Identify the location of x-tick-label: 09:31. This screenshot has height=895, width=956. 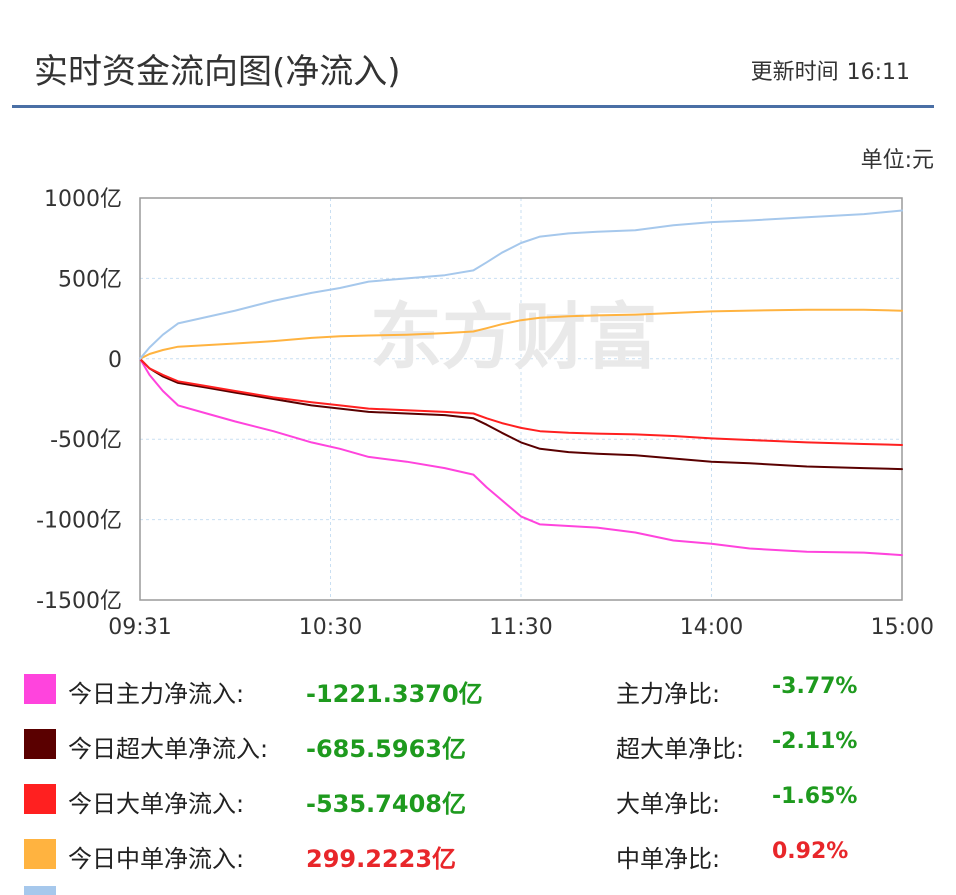
(139, 627).